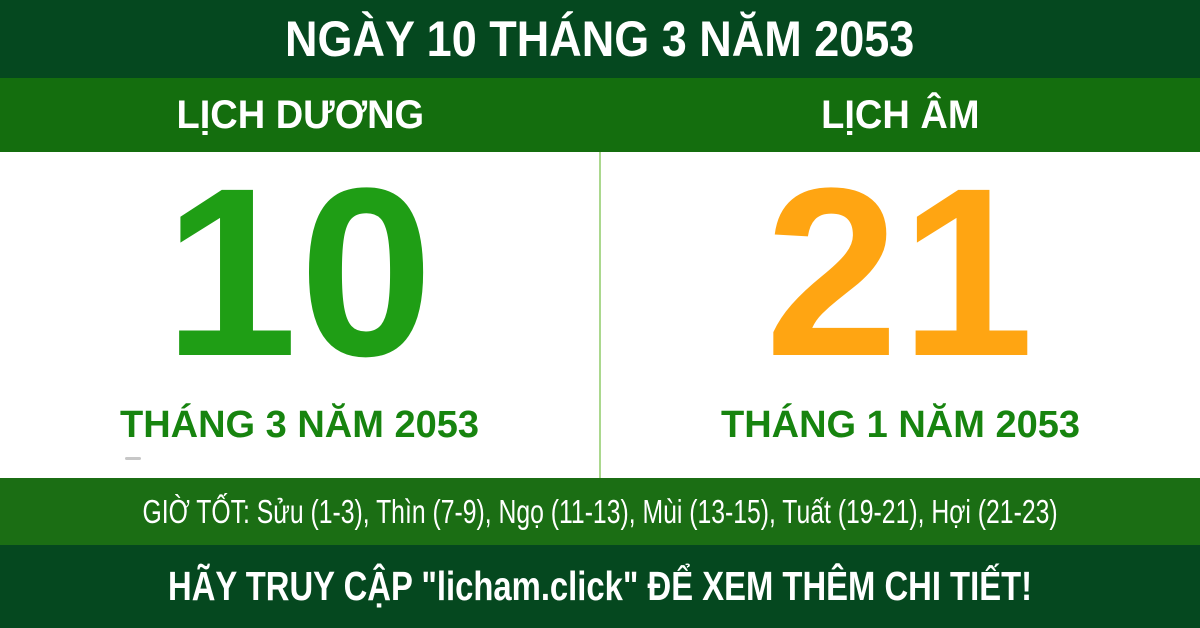 The height and width of the screenshot is (628, 1200). I want to click on watermark-smudge, so click(133, 458).